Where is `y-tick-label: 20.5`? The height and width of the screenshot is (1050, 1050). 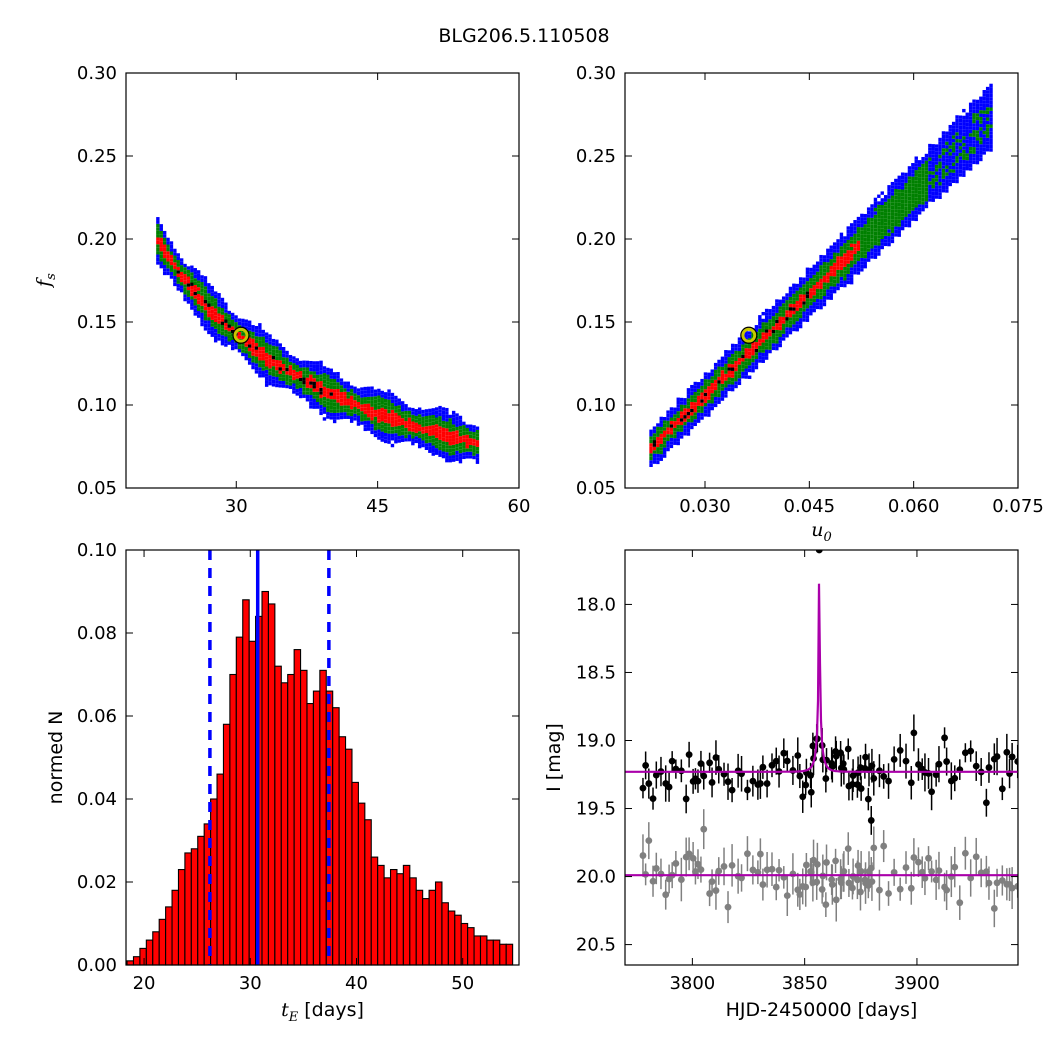 y-tick-label: 20.5 is located at coordinates (596, 945).